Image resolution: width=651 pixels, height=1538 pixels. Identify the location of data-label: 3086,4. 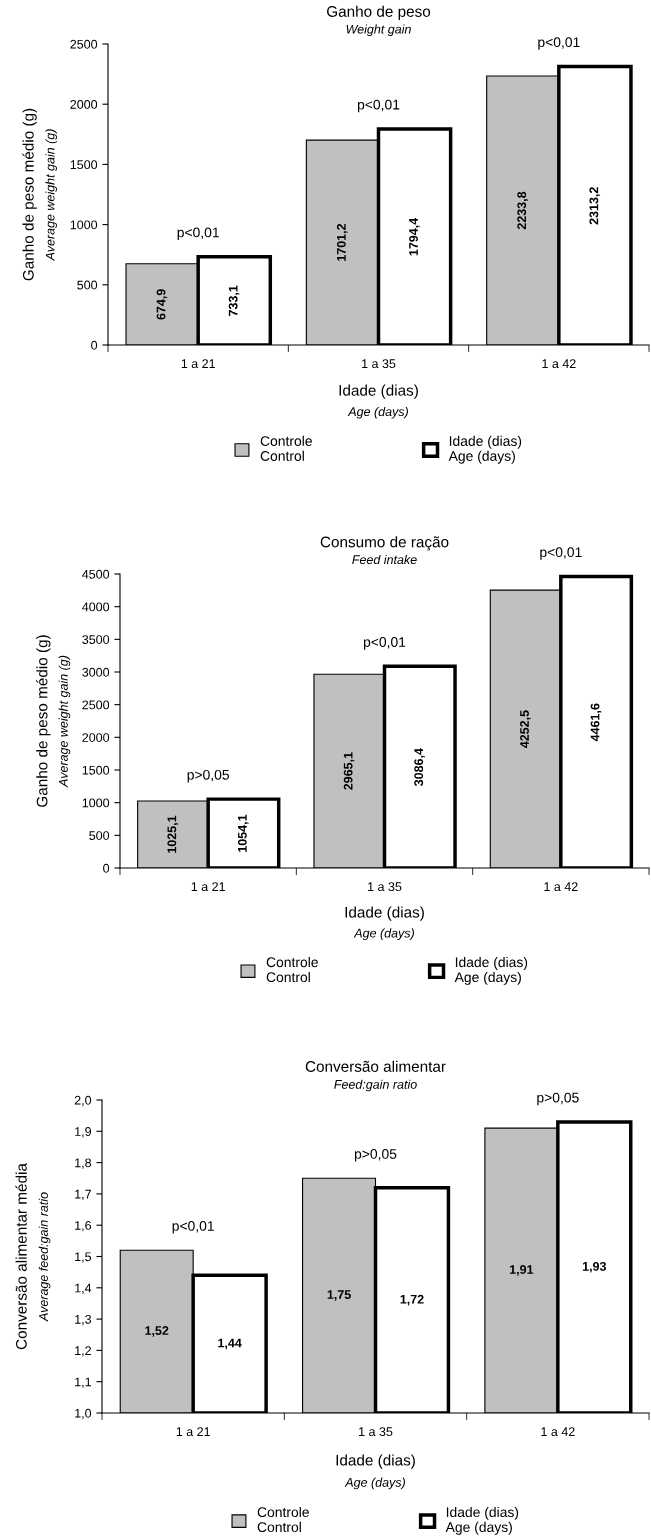
(419, 767).